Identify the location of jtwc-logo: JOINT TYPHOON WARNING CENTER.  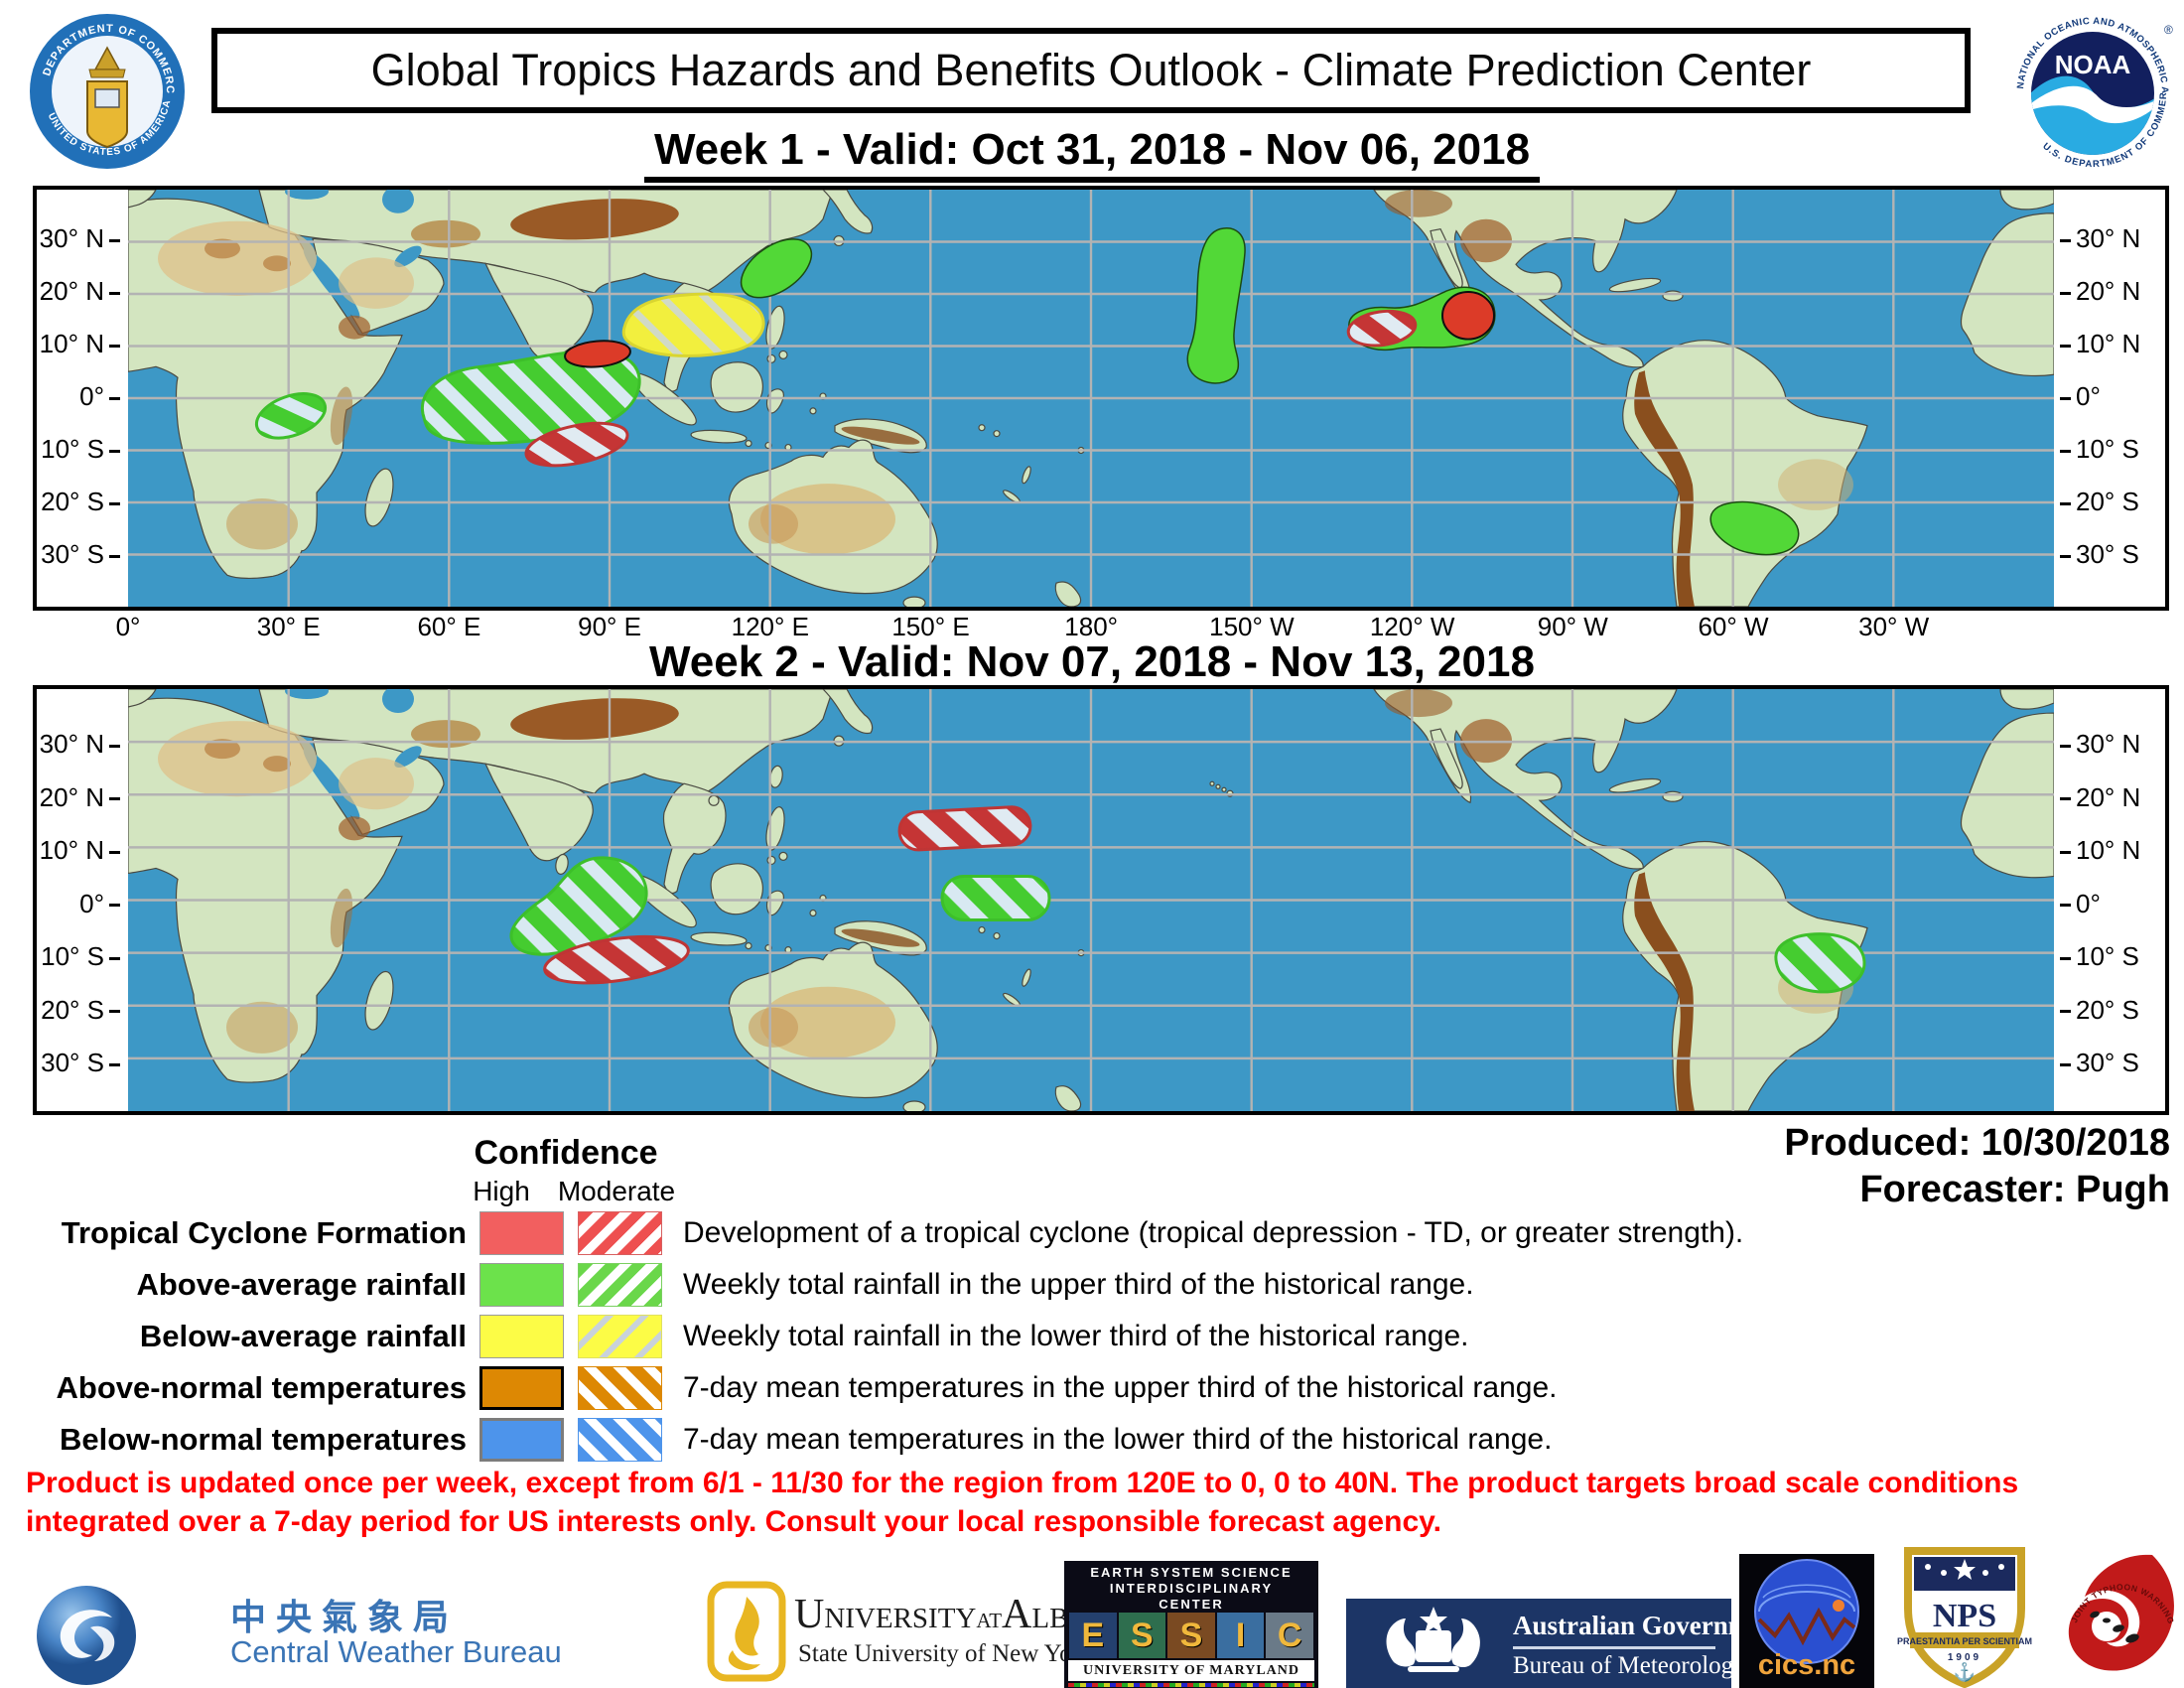
(2119, 1608).